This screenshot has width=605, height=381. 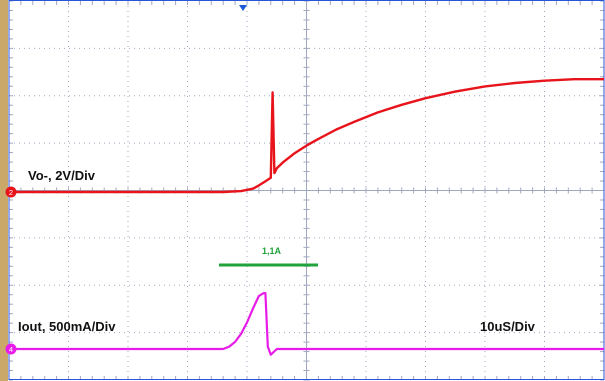 I want to click on peak-label: 1,1A, so click(x=272, y=251).